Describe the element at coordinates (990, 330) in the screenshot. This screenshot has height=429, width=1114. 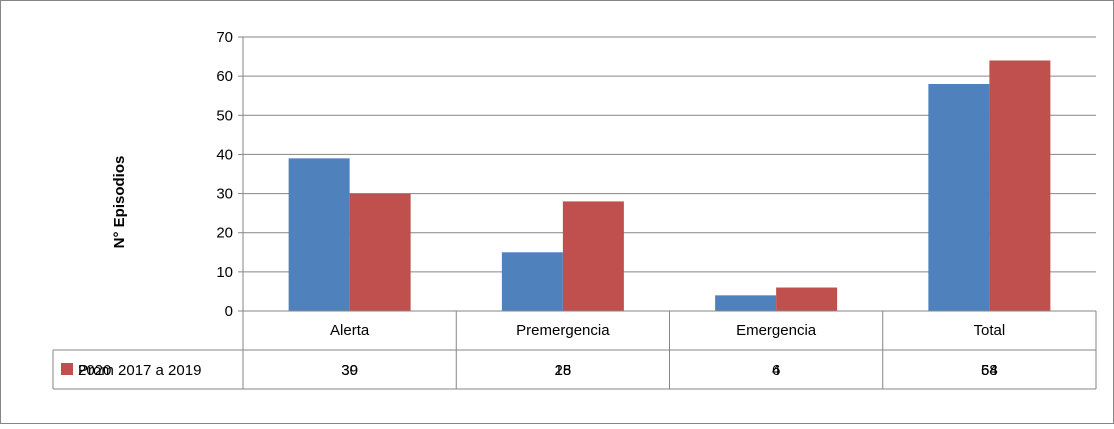
I see `category-label: Total` at that location.